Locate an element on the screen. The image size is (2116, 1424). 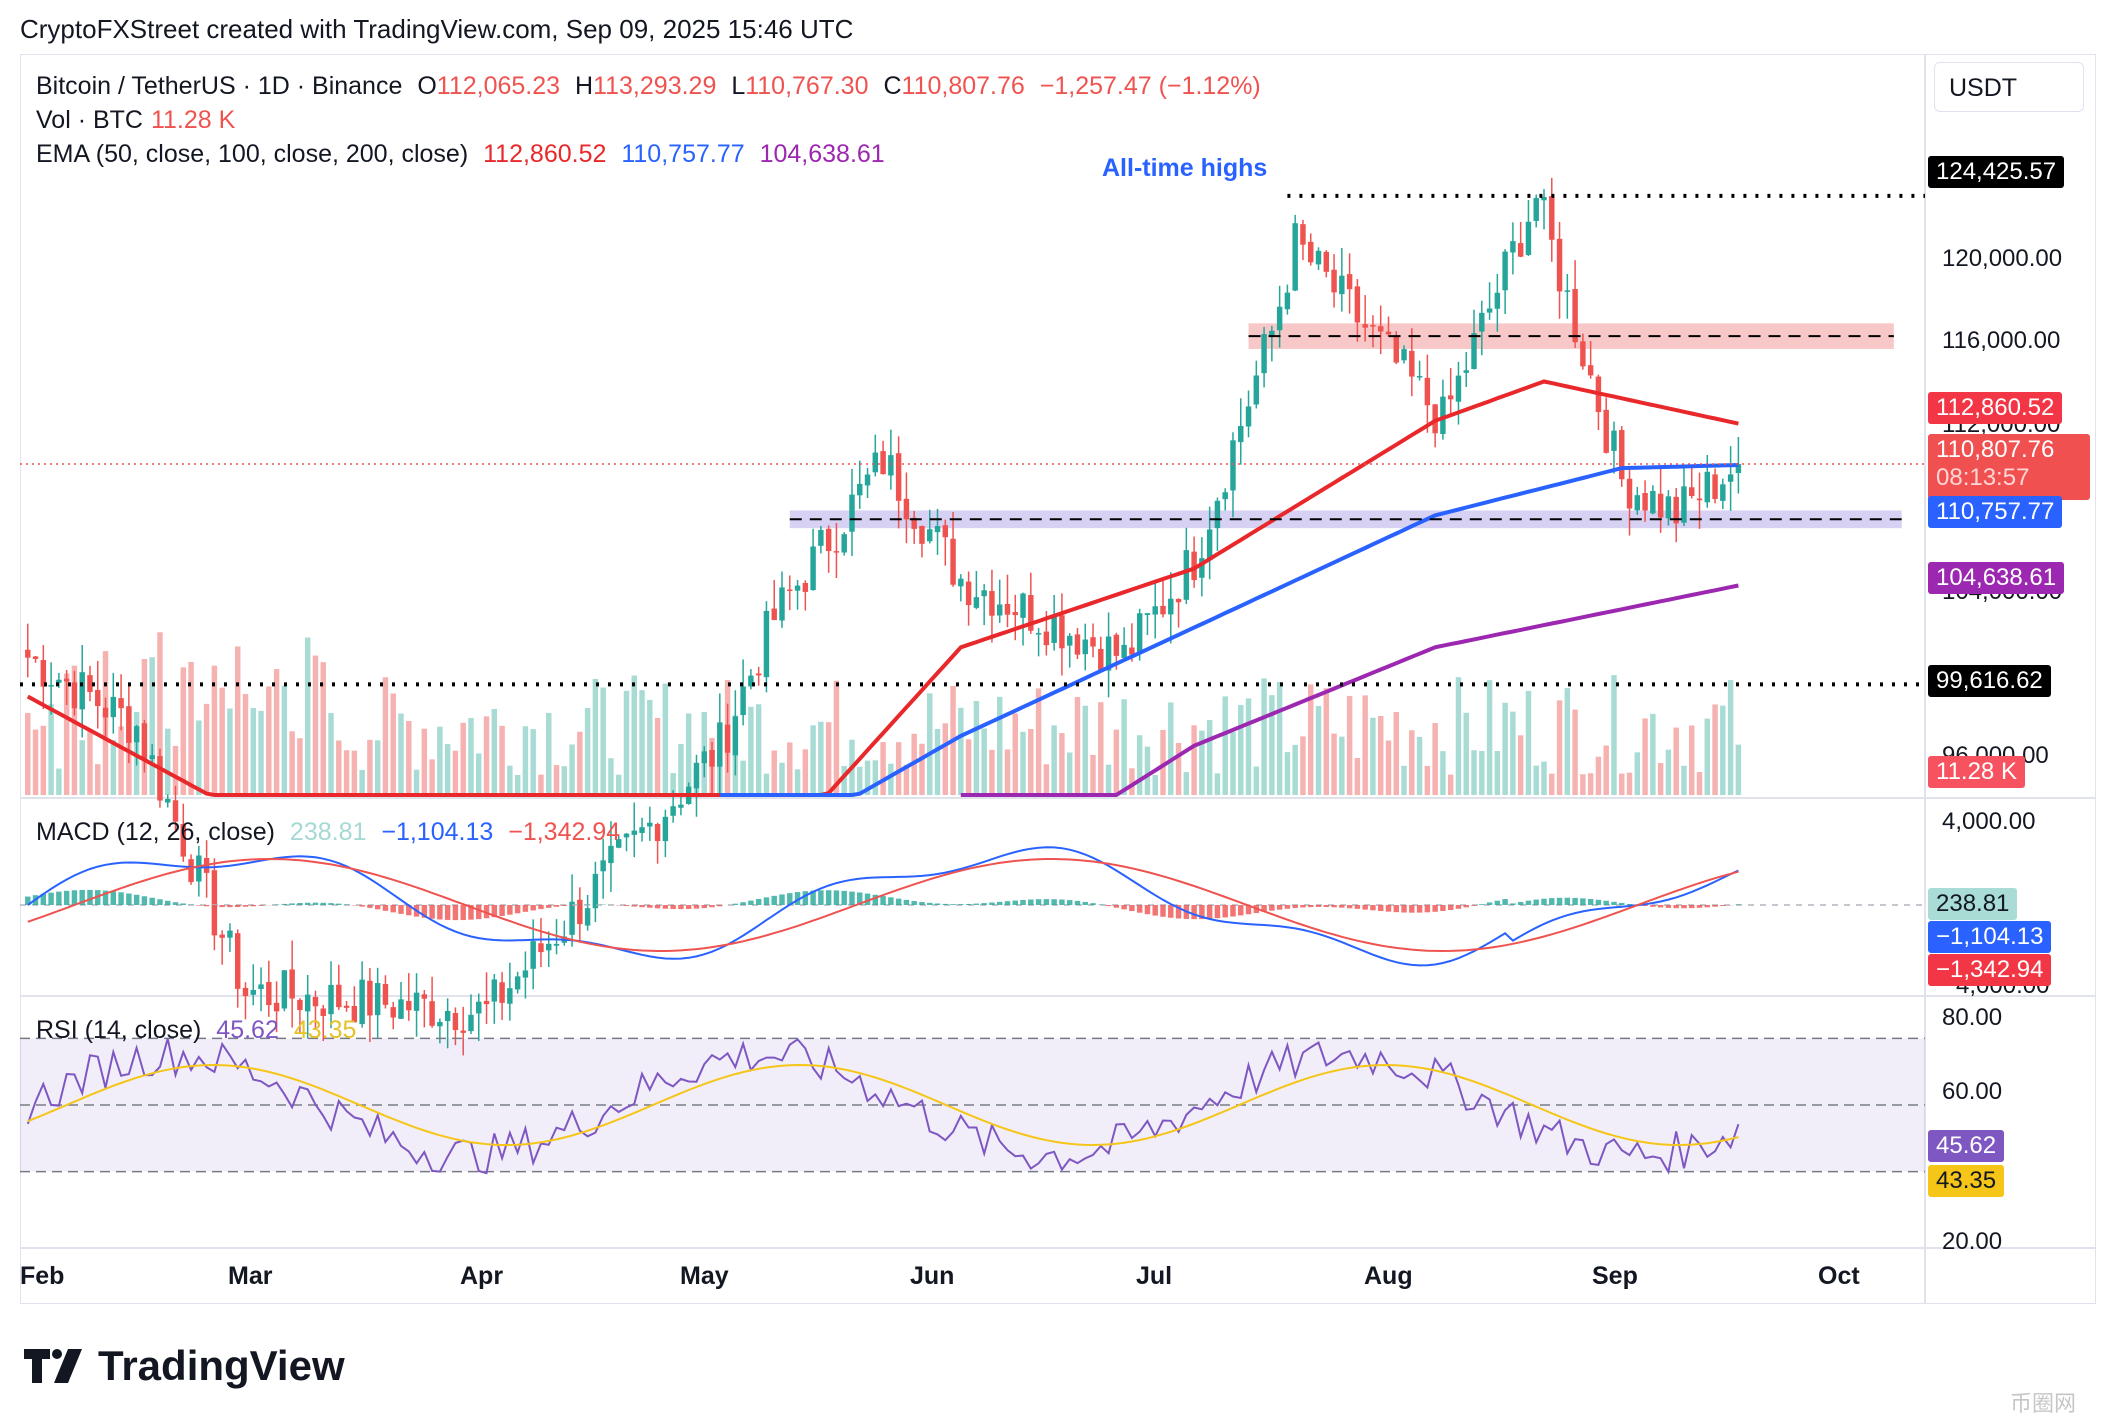
month-label: Sep is located at coordinates (1615, 1276).